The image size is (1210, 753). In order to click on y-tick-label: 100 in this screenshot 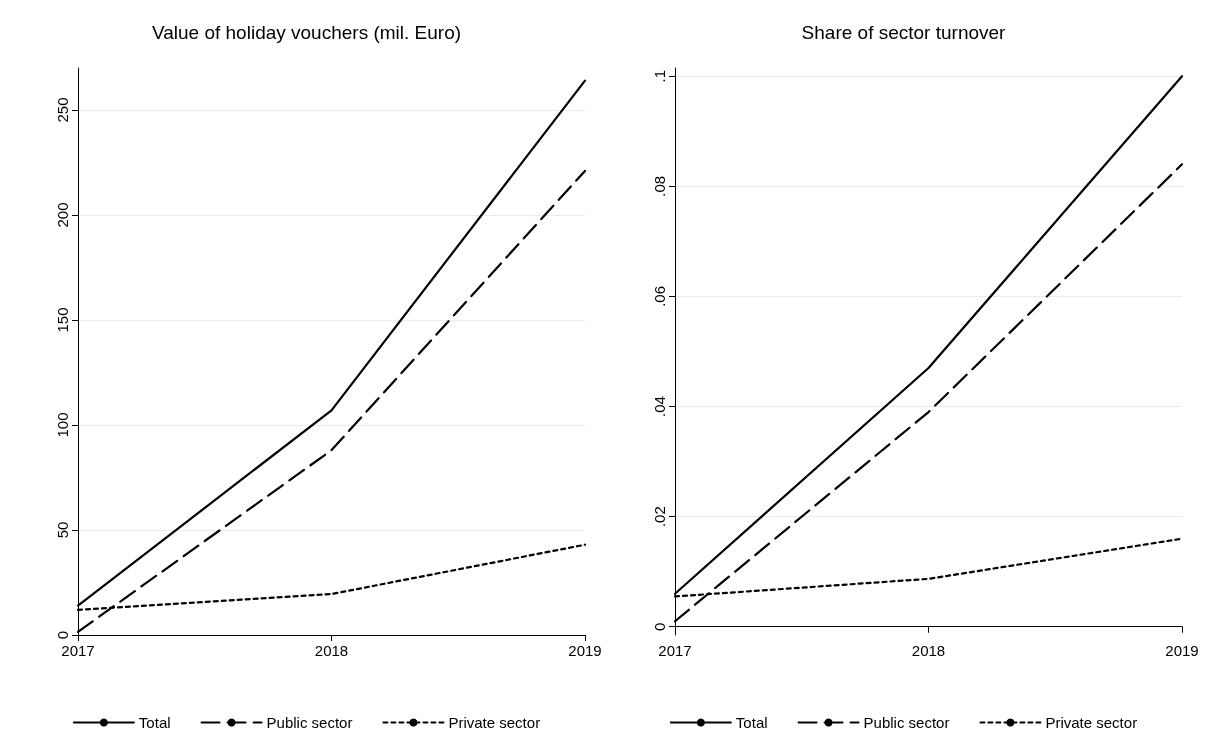, I will do `click(62, 425)`.